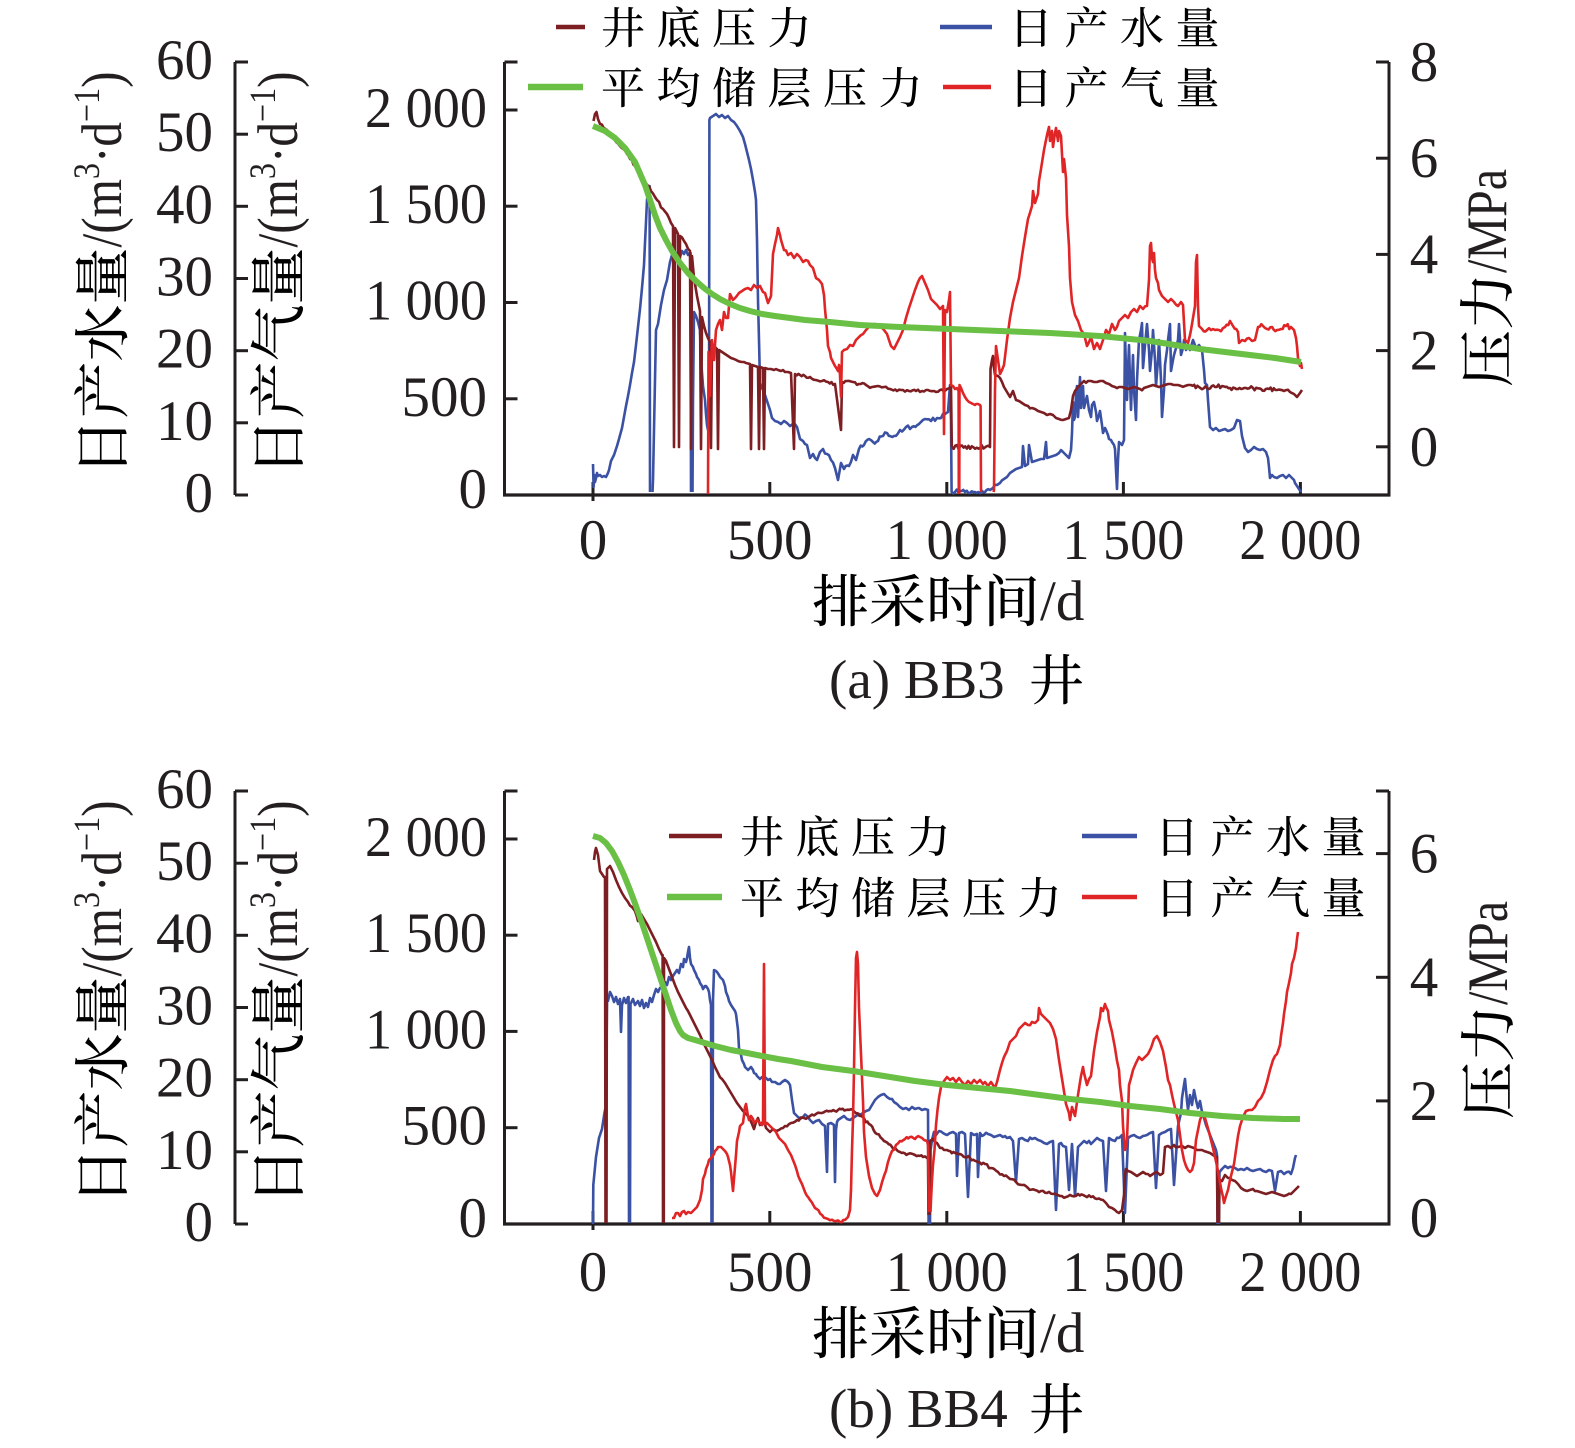 The width and height of the screenshot is (1575, 1448). What do you see at coordinates (918, 1408) in the screenshot?
I see `svg-text: (b) BB4` at bounding box center [918, 1408].